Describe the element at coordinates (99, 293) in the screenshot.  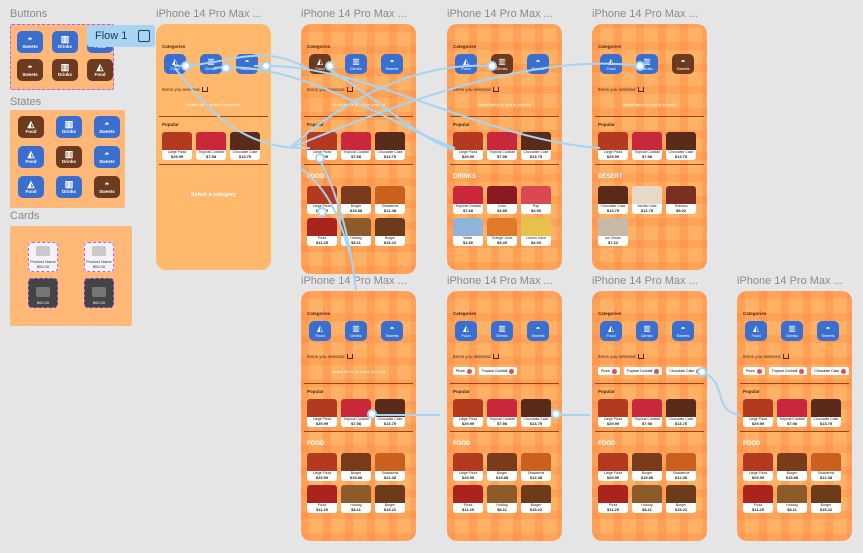
I see `product-card: $00.00` at that location.